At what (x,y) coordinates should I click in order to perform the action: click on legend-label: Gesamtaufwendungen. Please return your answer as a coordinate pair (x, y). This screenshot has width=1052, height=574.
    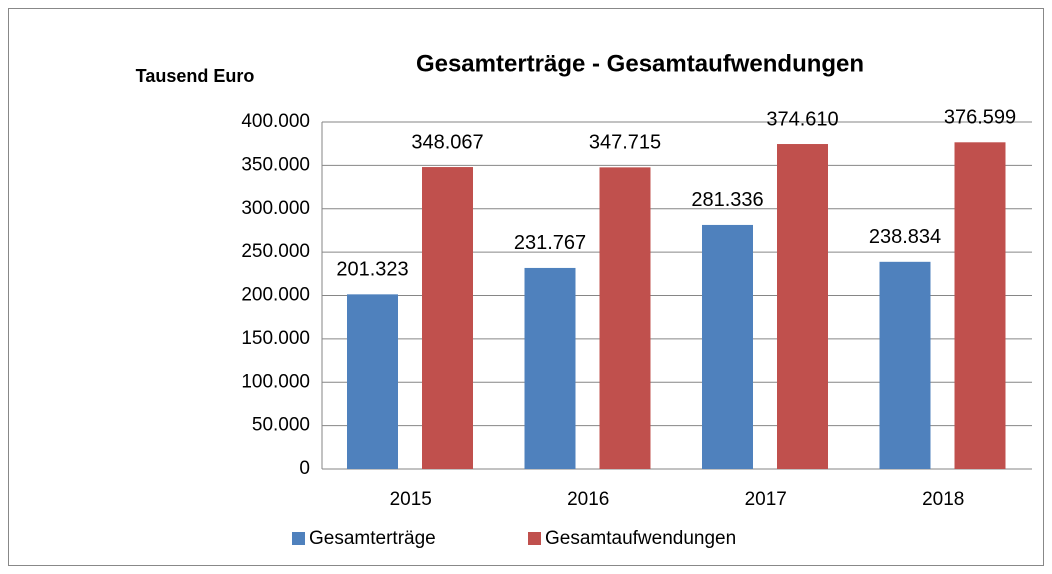
    Looking at the image, I should click on (640, 538).